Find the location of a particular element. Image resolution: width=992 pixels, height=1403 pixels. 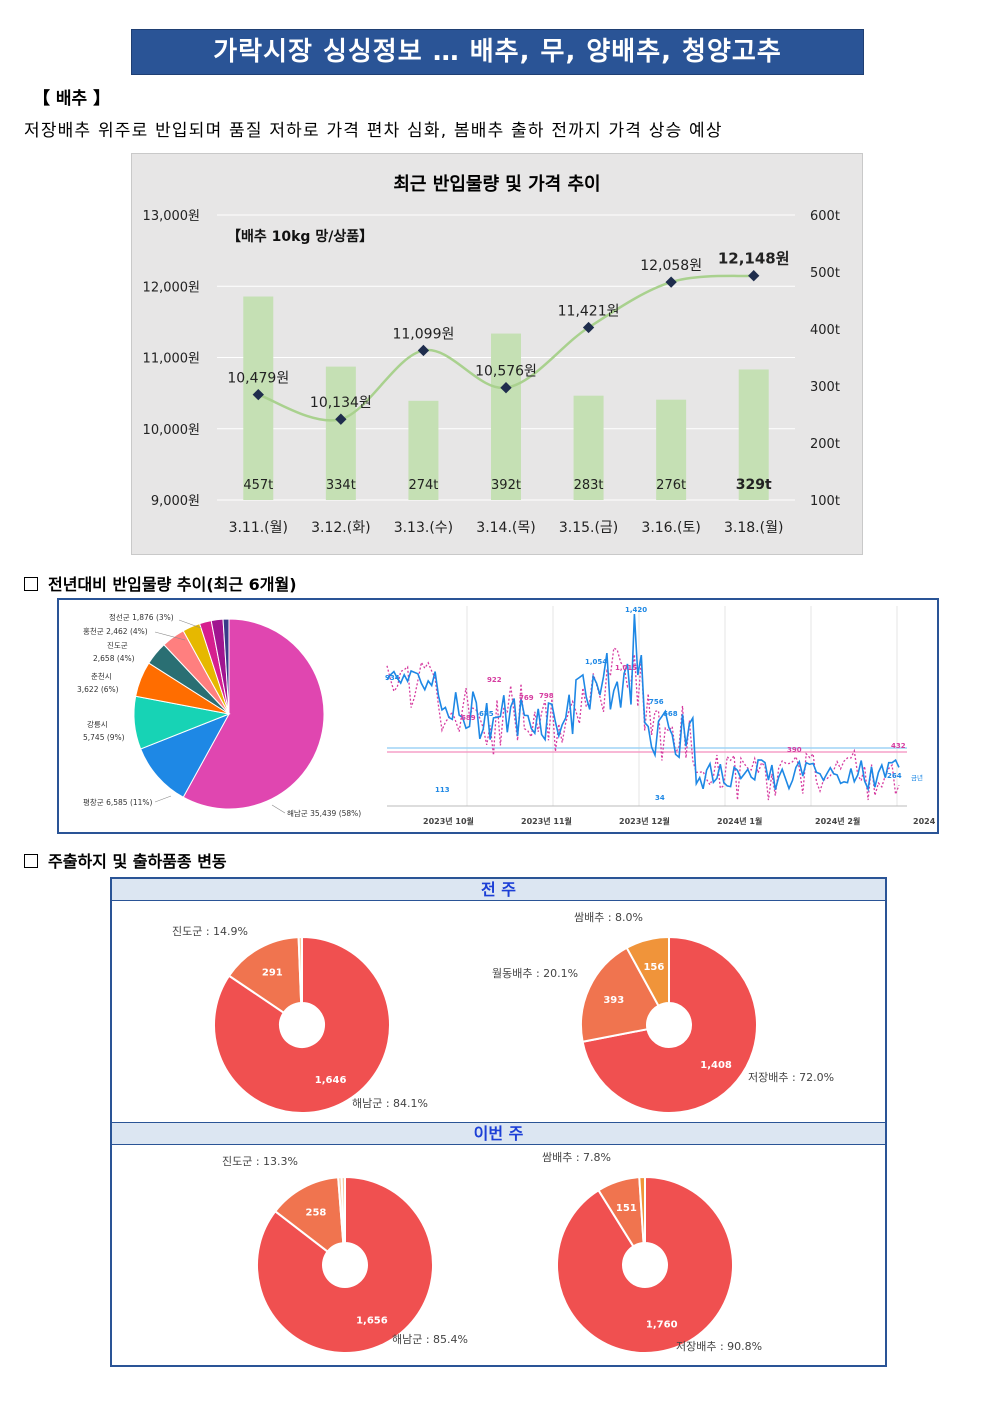

volume-label: 283t is located at coordinates (589, 485).